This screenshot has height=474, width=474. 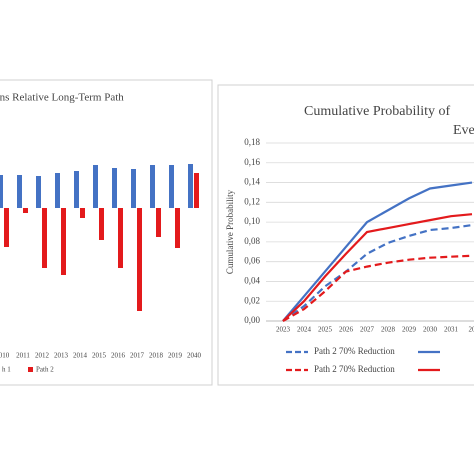 What do you see at coordinates (252, 142) in the screenshot?
I see `y-tick-label: 0,18` at bounding box center [252, 142].